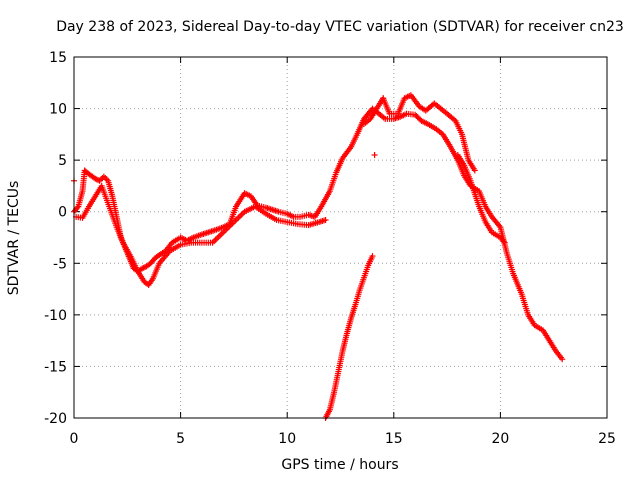 Image resolution: width=640 pixels, height=480 pixels. Describe the element at coordinates (55, 367) in the screenshot. I see `y-tick-label: -15` at that location.